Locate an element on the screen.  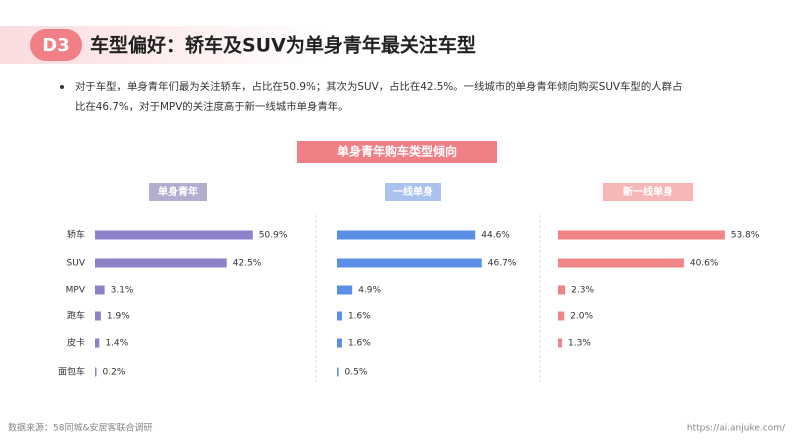
value-label: 0.5% is located at coordinates (356, 373).